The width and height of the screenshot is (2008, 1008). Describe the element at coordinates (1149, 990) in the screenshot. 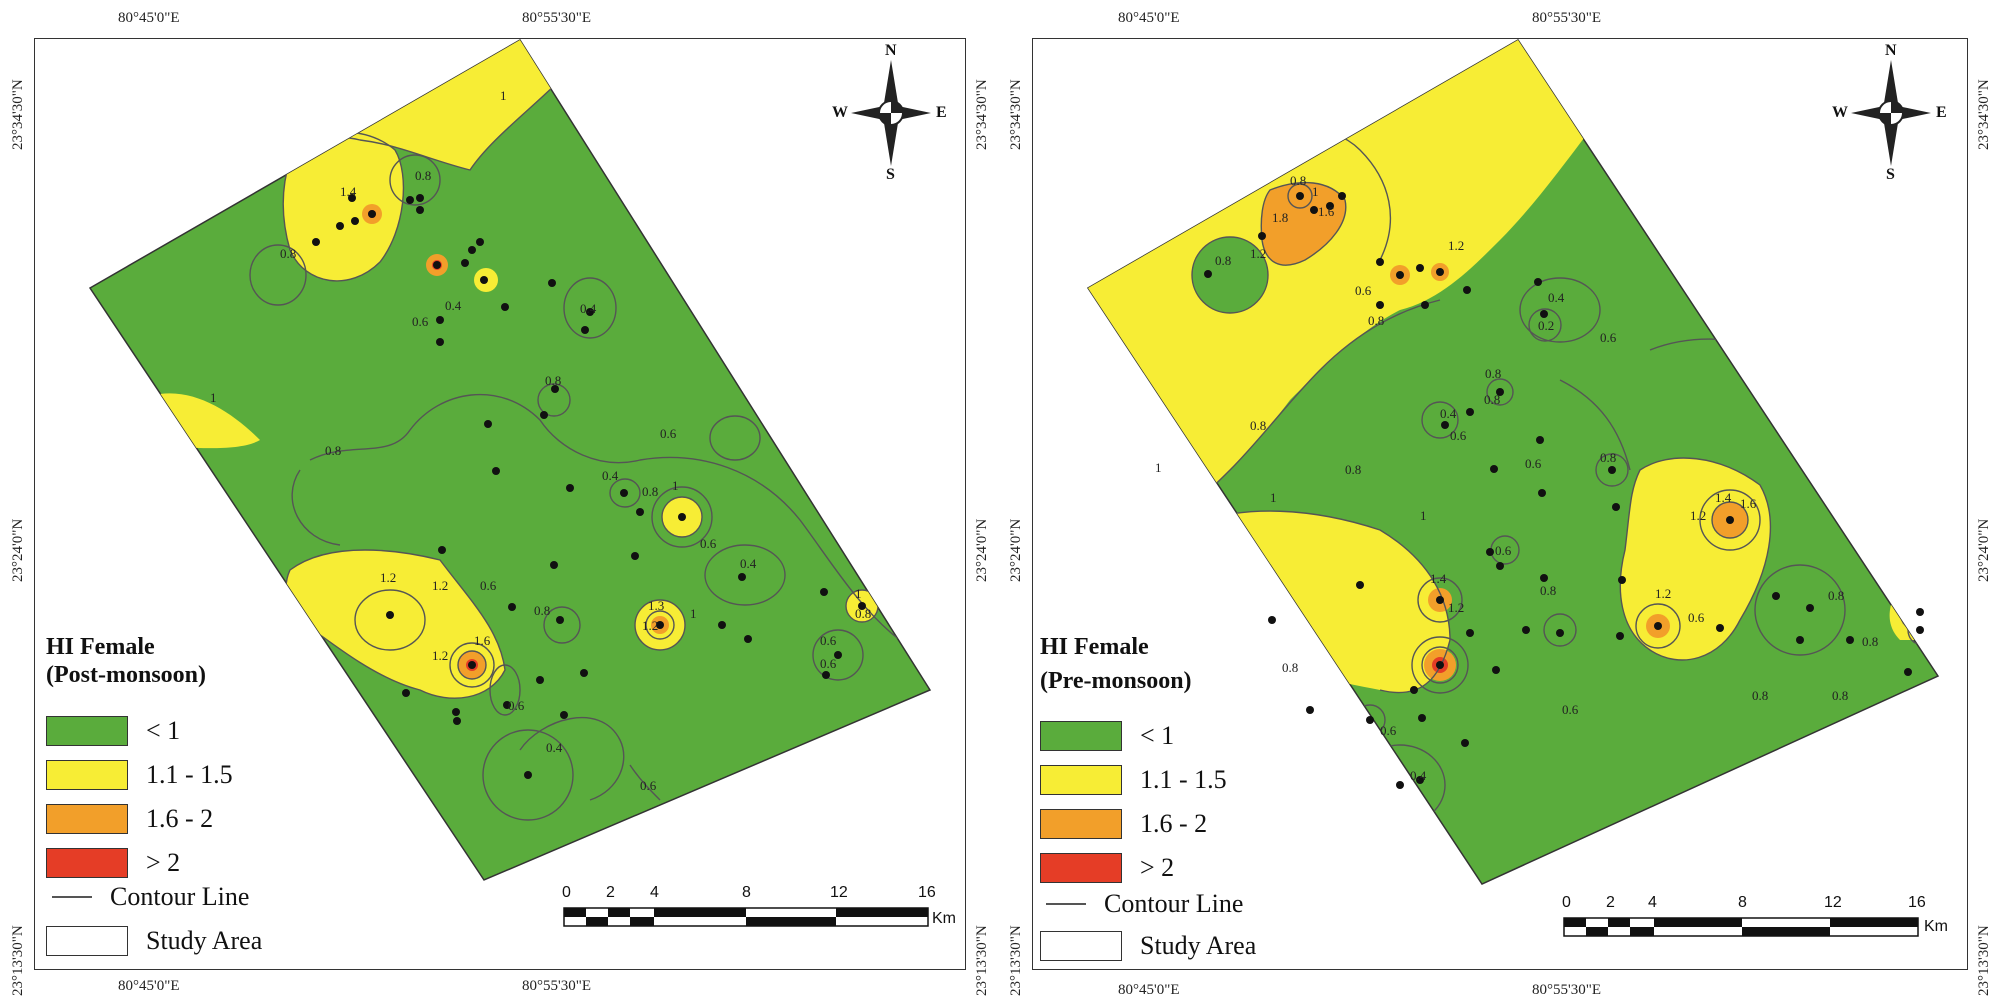

I see `lon-label-left-bottom: 80°45'0"E` at that location.